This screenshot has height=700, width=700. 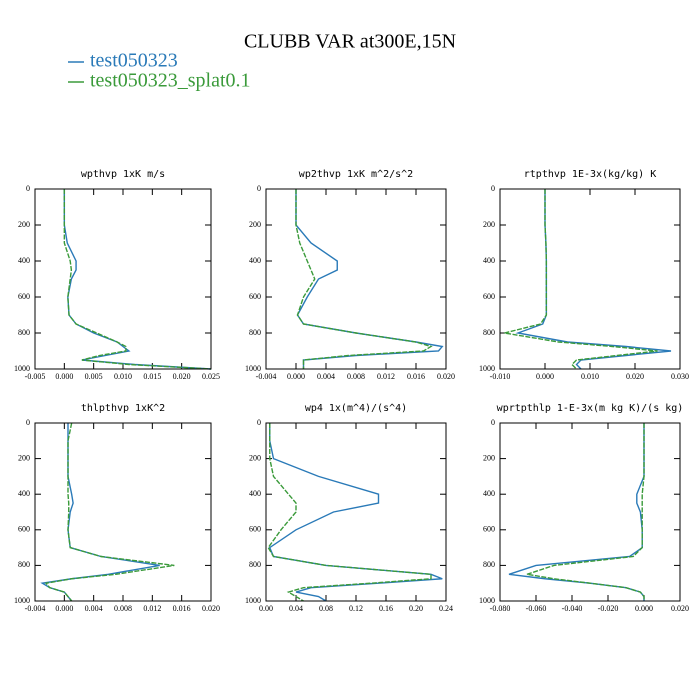 I want to click on x-tick-label: 0.04, so click(x=296, y=608).